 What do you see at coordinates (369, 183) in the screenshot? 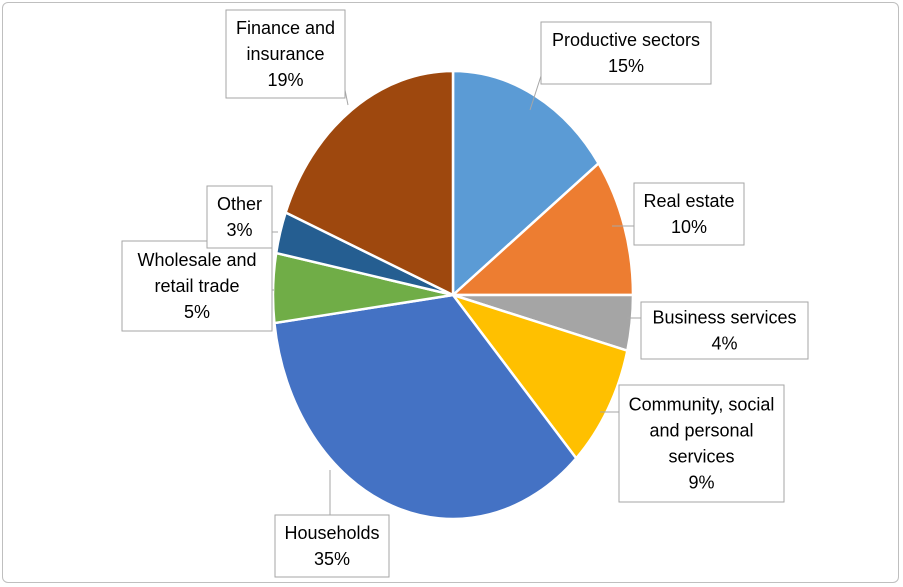
I see `pie-slice-finance-and-insurance` at bounding box center [369, 183].